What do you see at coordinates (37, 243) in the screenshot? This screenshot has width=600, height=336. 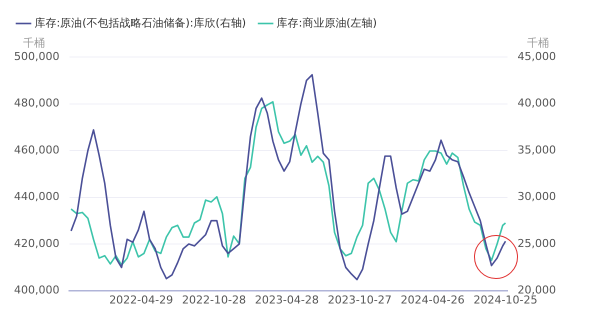 I see `y-tick-label: 420,000` at bounding box center [37, 243].